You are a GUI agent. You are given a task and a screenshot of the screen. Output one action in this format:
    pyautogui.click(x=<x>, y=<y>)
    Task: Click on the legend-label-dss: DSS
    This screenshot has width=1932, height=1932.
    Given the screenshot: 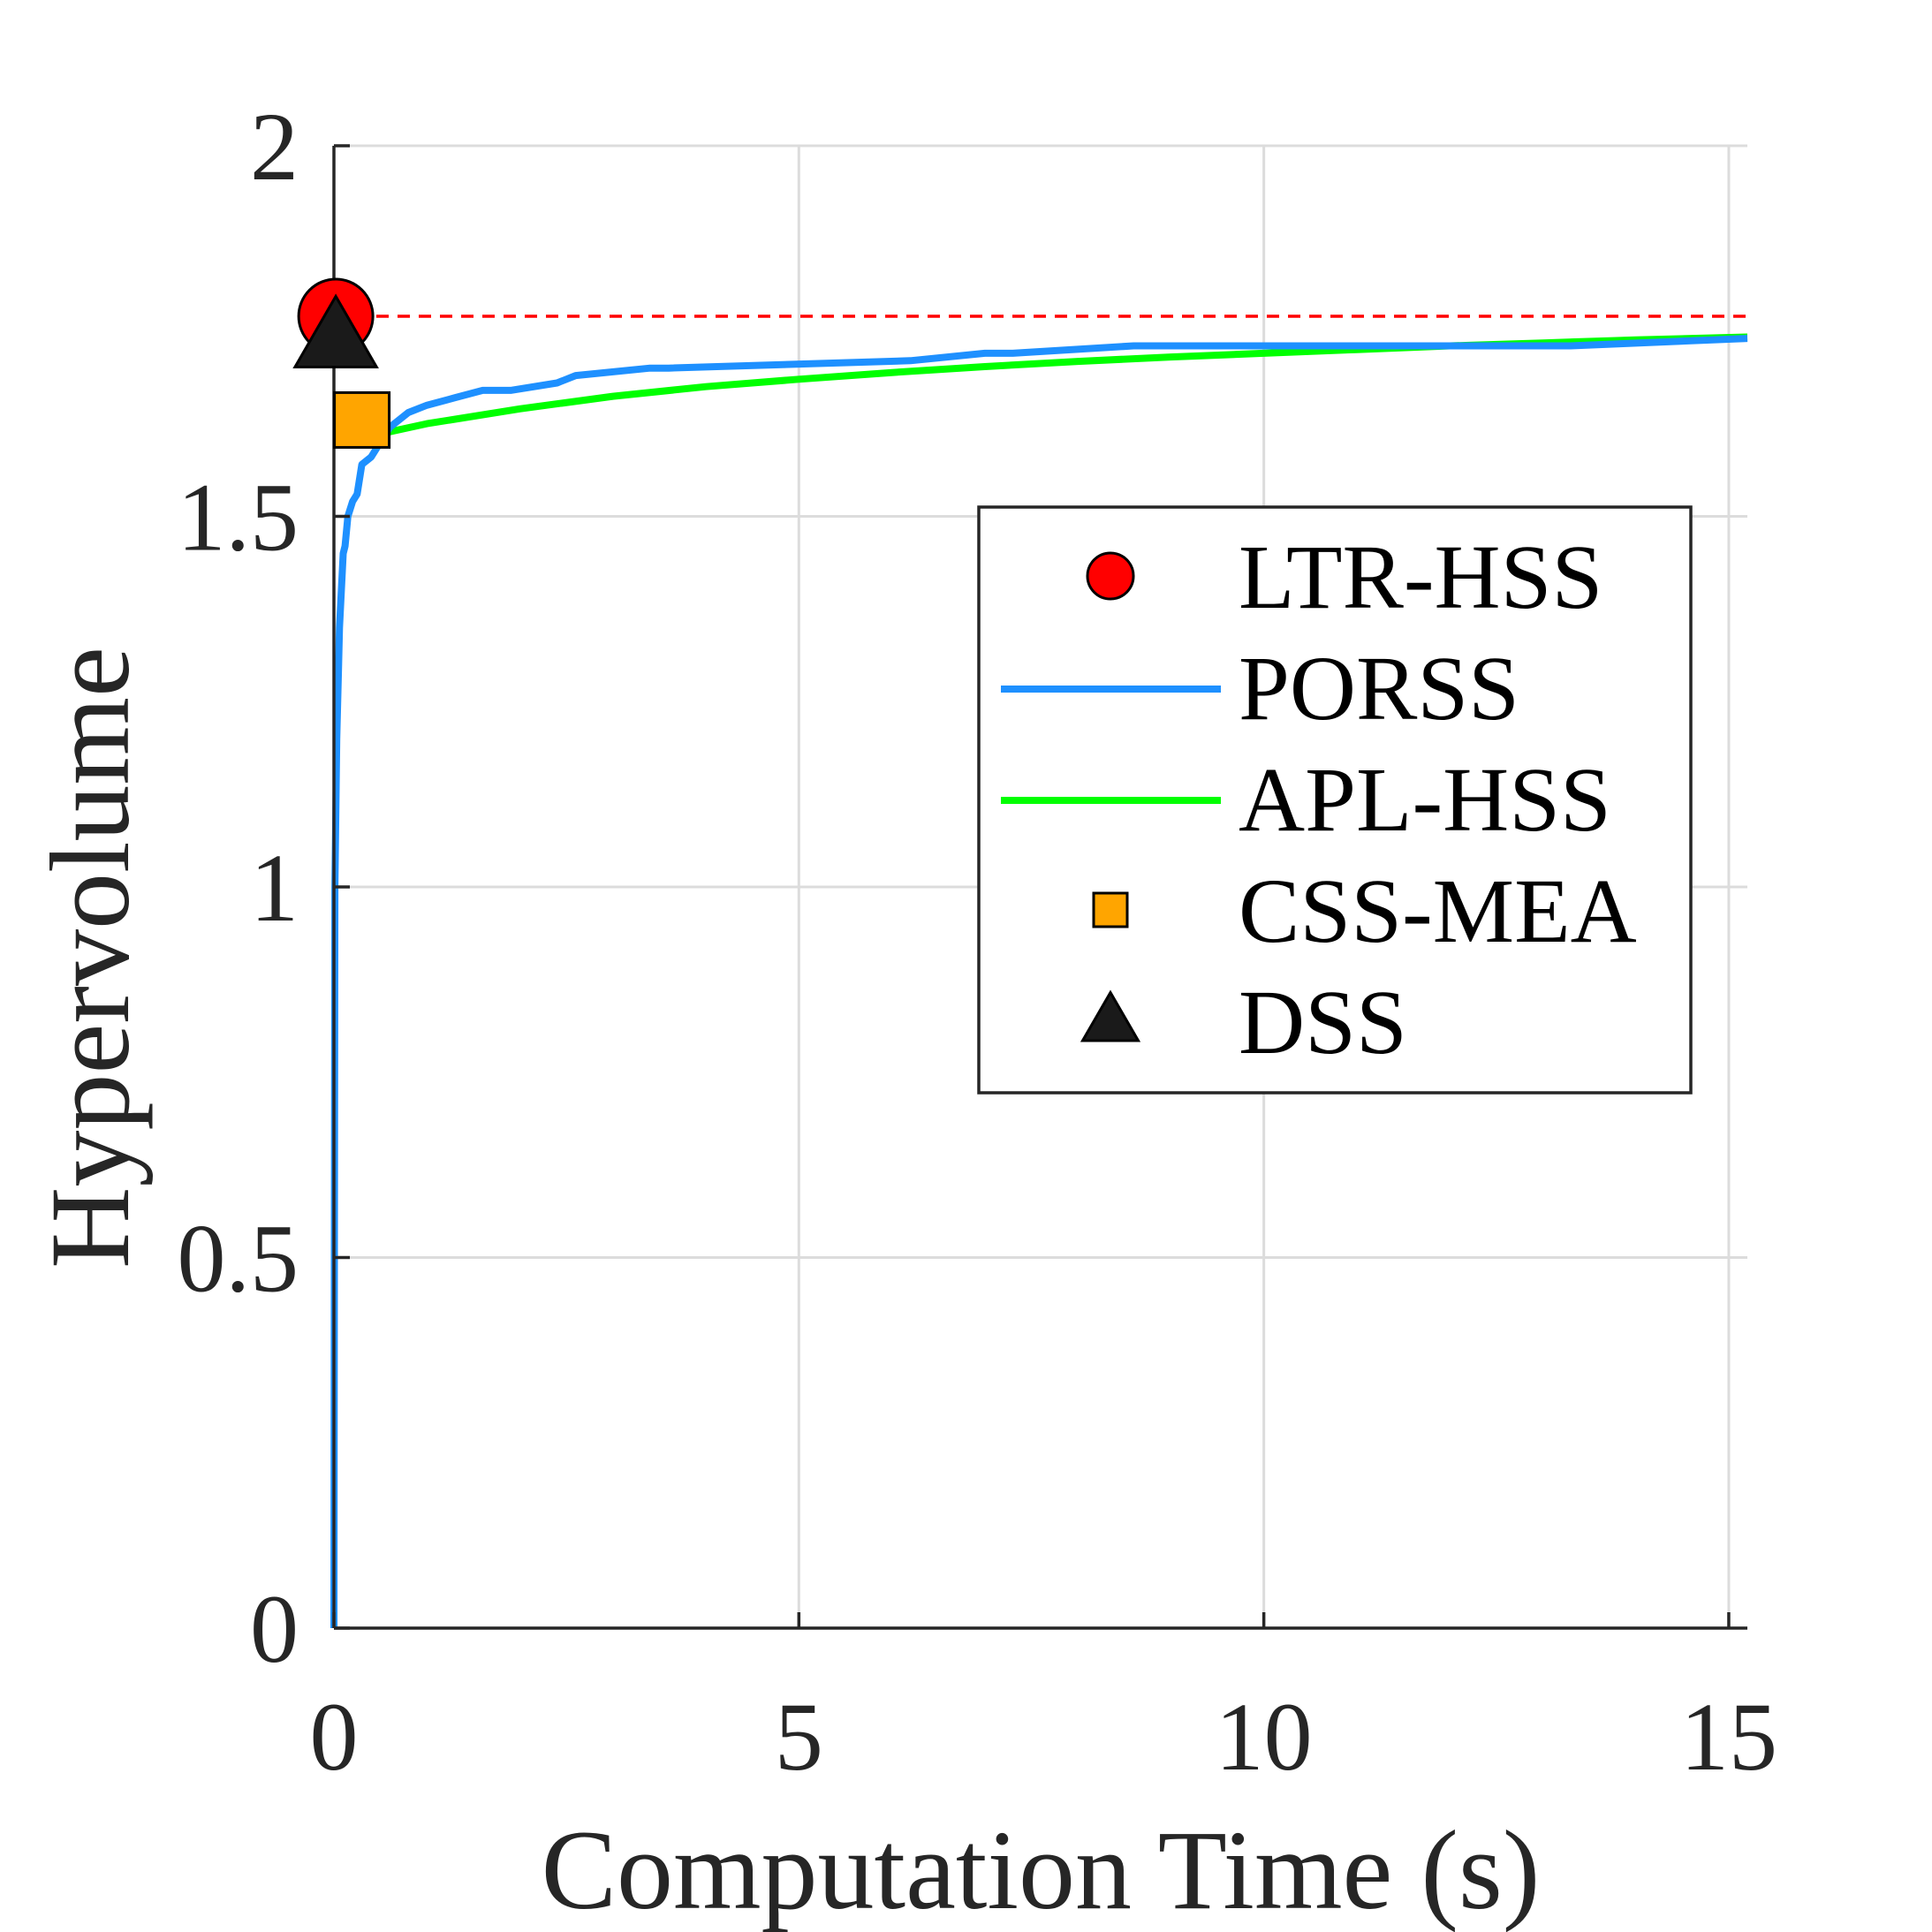 What is the action you would take?
    pyautogui.click(x=1323, y=1023)
    